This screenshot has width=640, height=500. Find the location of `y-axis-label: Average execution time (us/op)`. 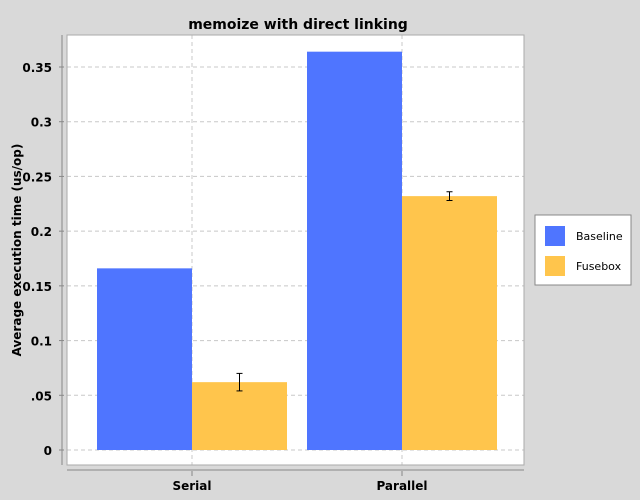

y-axis-label: Average execution time (us/op) is located at coordinates (17, 250).